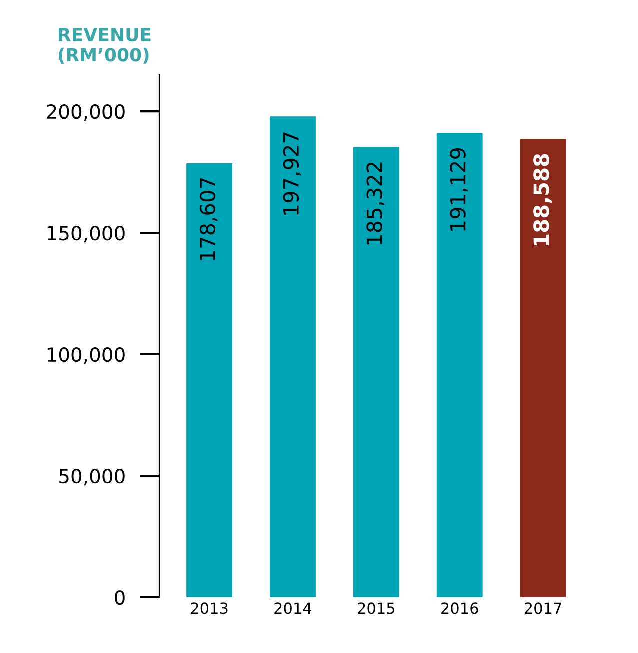  Describe the element at coordinates (209, 608) in the screenshot. I see `x-tick-label: 2013` at that location.